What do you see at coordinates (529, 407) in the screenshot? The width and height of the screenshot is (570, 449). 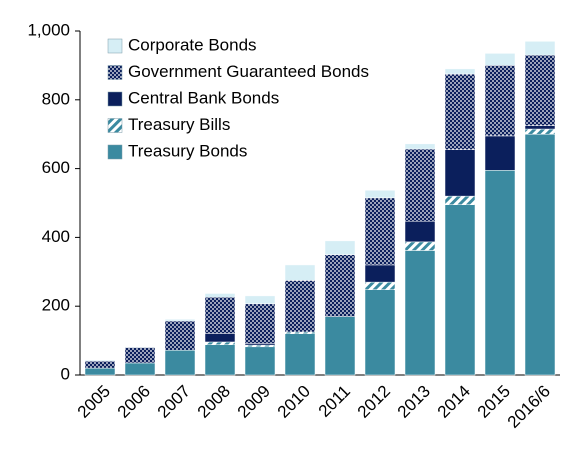 I see `x-tick-label: 2016/6` at bounding box center [529, 407].